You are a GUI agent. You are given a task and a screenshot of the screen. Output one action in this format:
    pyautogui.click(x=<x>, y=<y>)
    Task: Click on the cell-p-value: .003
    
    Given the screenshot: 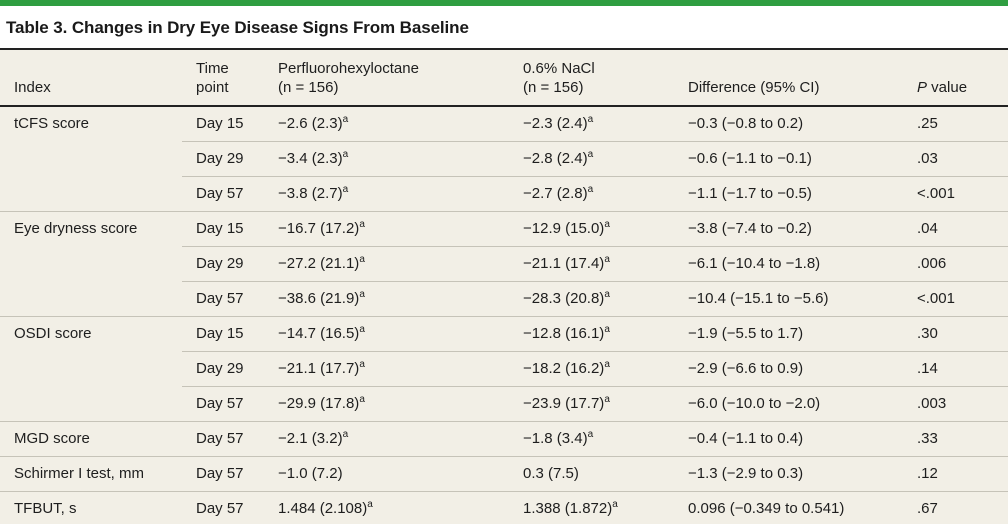 What is the action you would take?
    pyautogui.click(x=955, y=404)
    